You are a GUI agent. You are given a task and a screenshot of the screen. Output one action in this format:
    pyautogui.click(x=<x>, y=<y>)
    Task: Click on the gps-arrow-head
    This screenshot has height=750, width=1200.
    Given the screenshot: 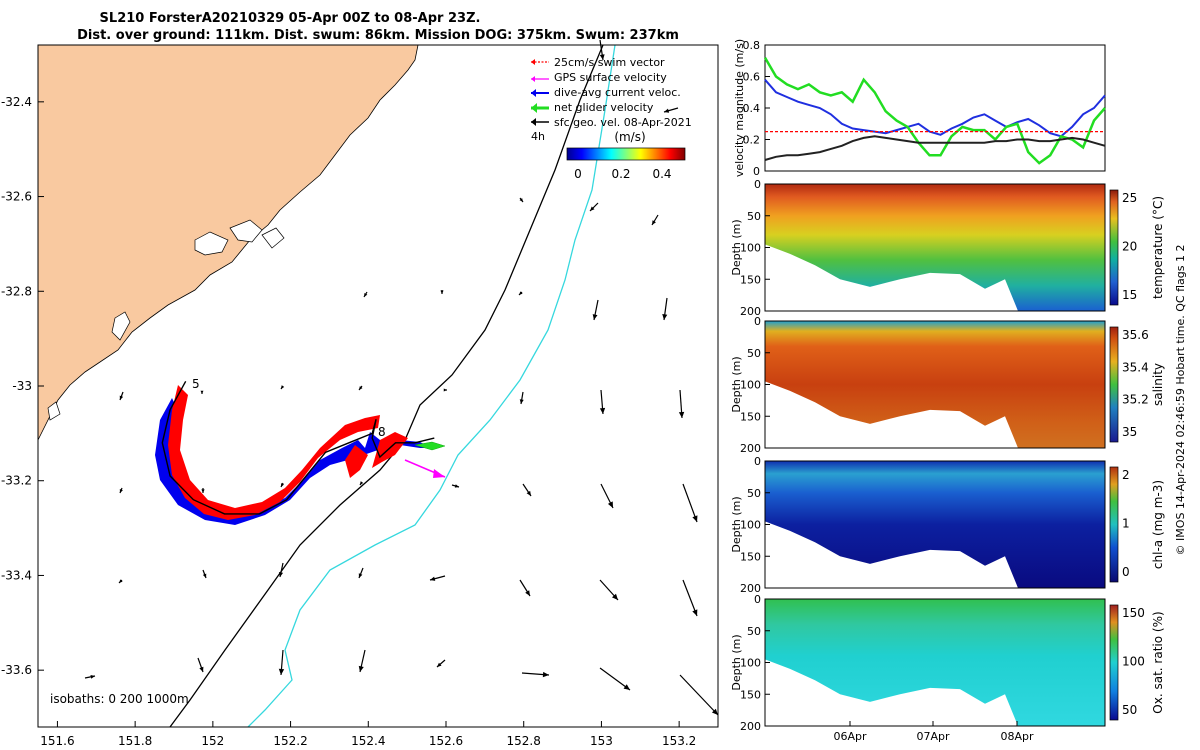 What is the action you would take?
    pyautogui.click(x=439, y=473)
    